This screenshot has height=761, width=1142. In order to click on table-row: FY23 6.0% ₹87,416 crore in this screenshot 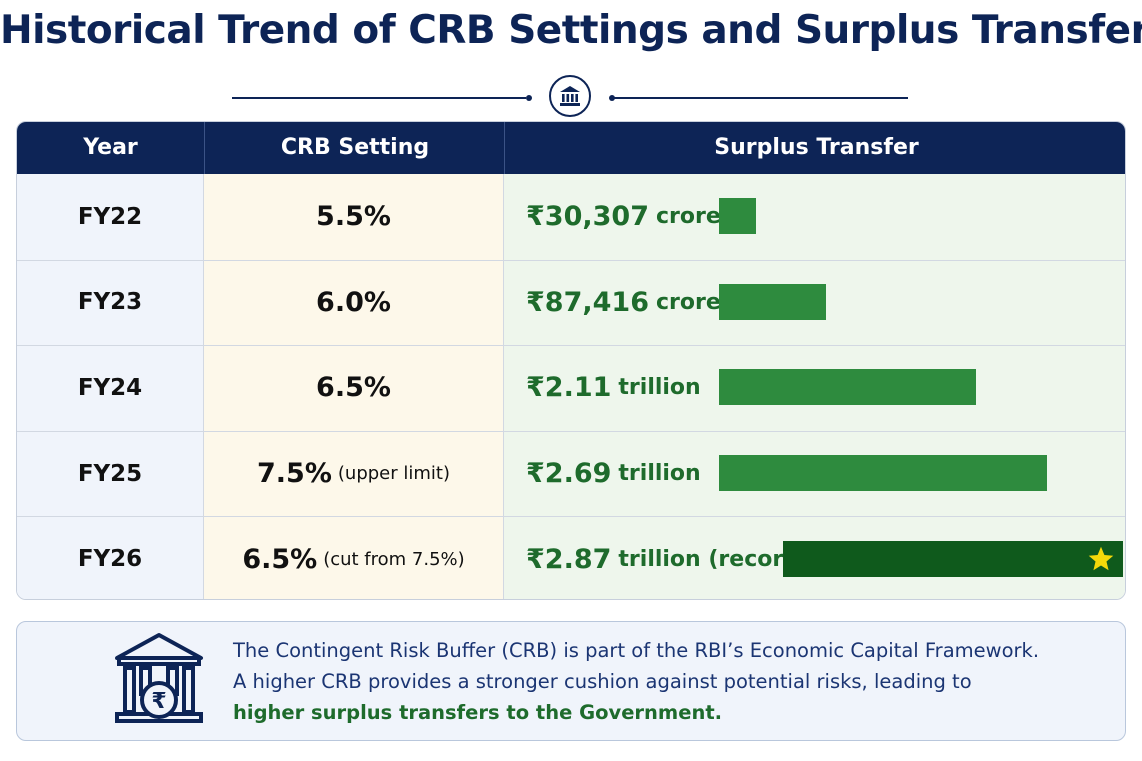, I will do `click(571, 302)`.